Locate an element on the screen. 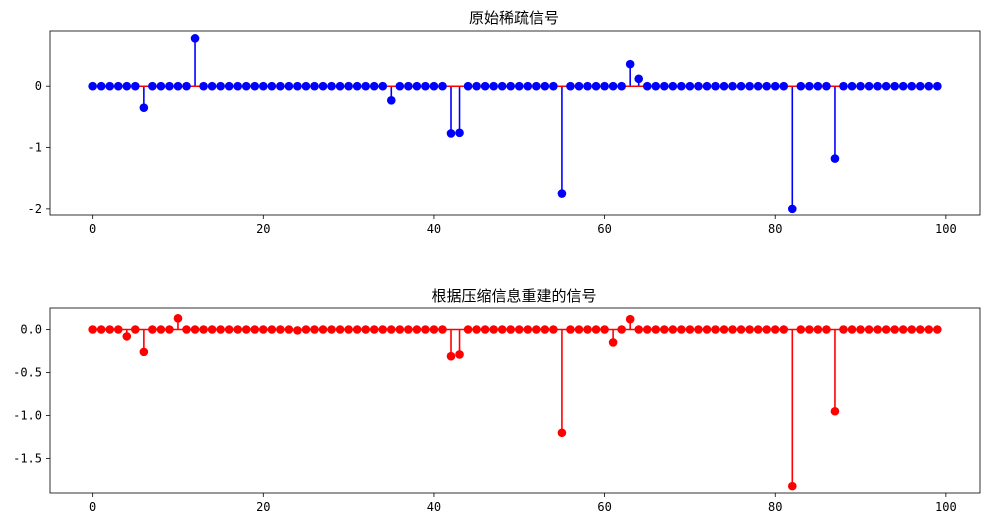 The image size is (990, 526). x-tick-label: 80 is located at coordinates (775, 229).